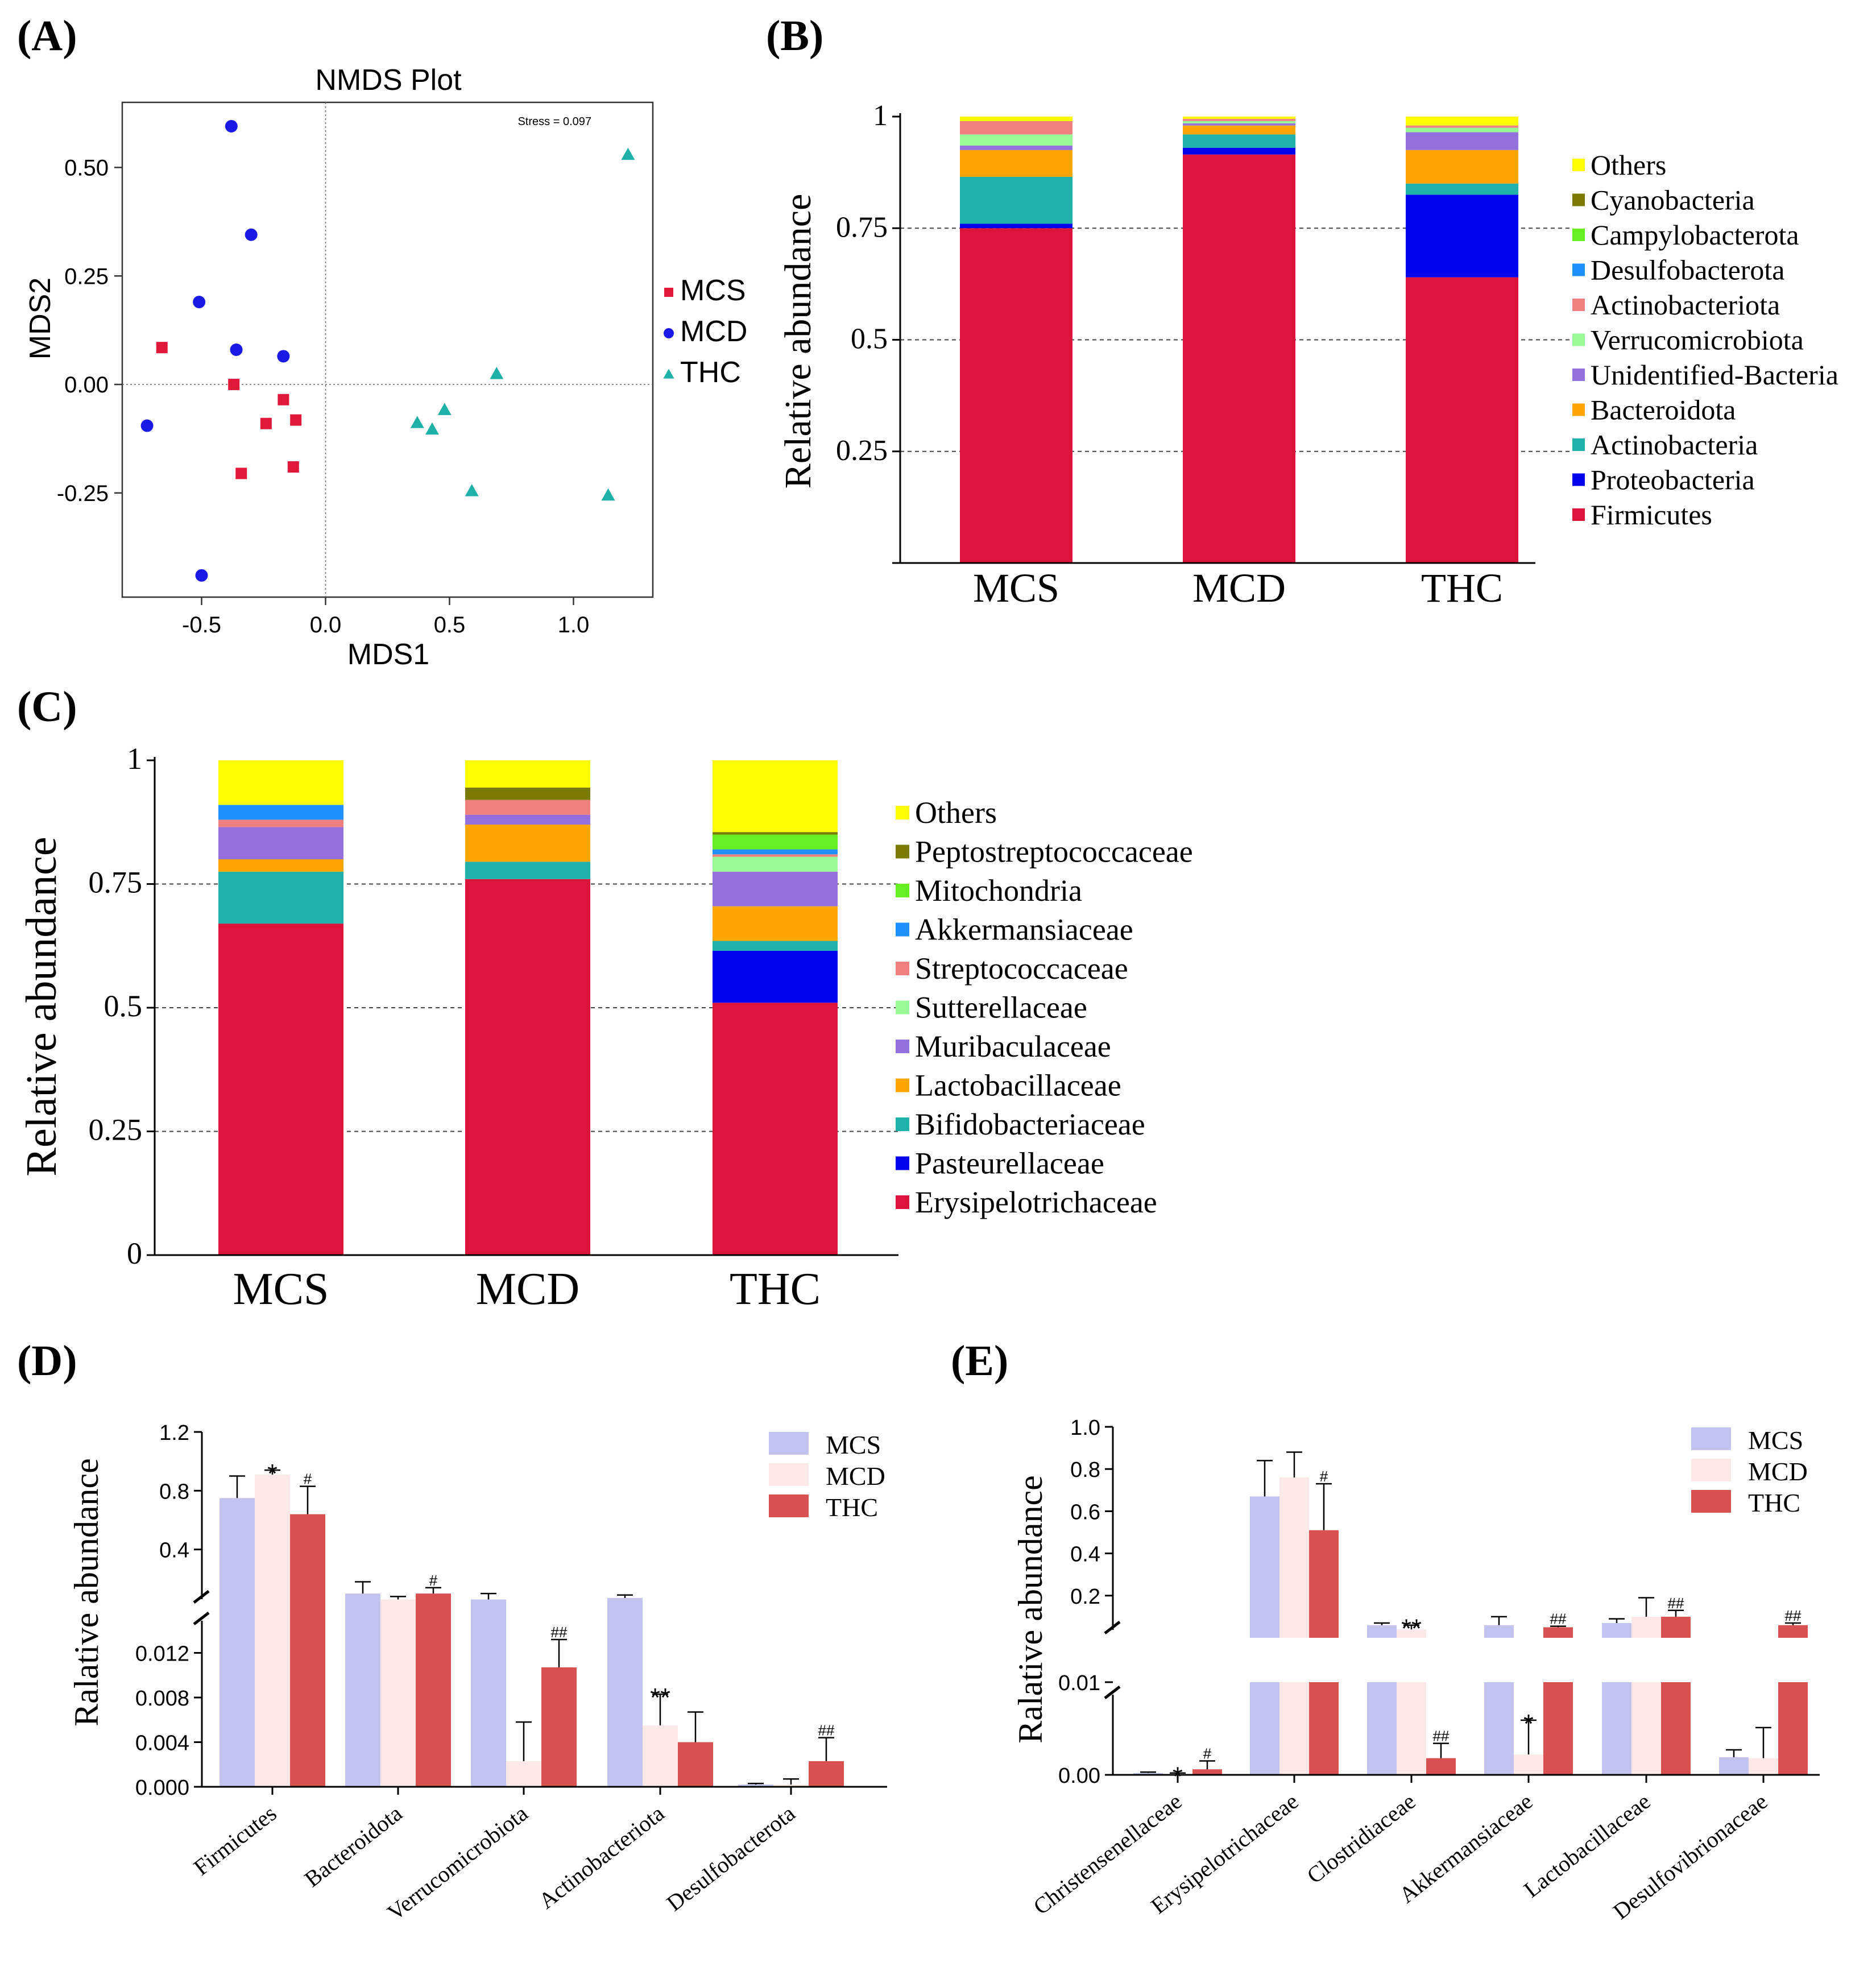 This screenshot has height=1983, width=1876. I want to click on significance-marker: *, so click(272, 1473).